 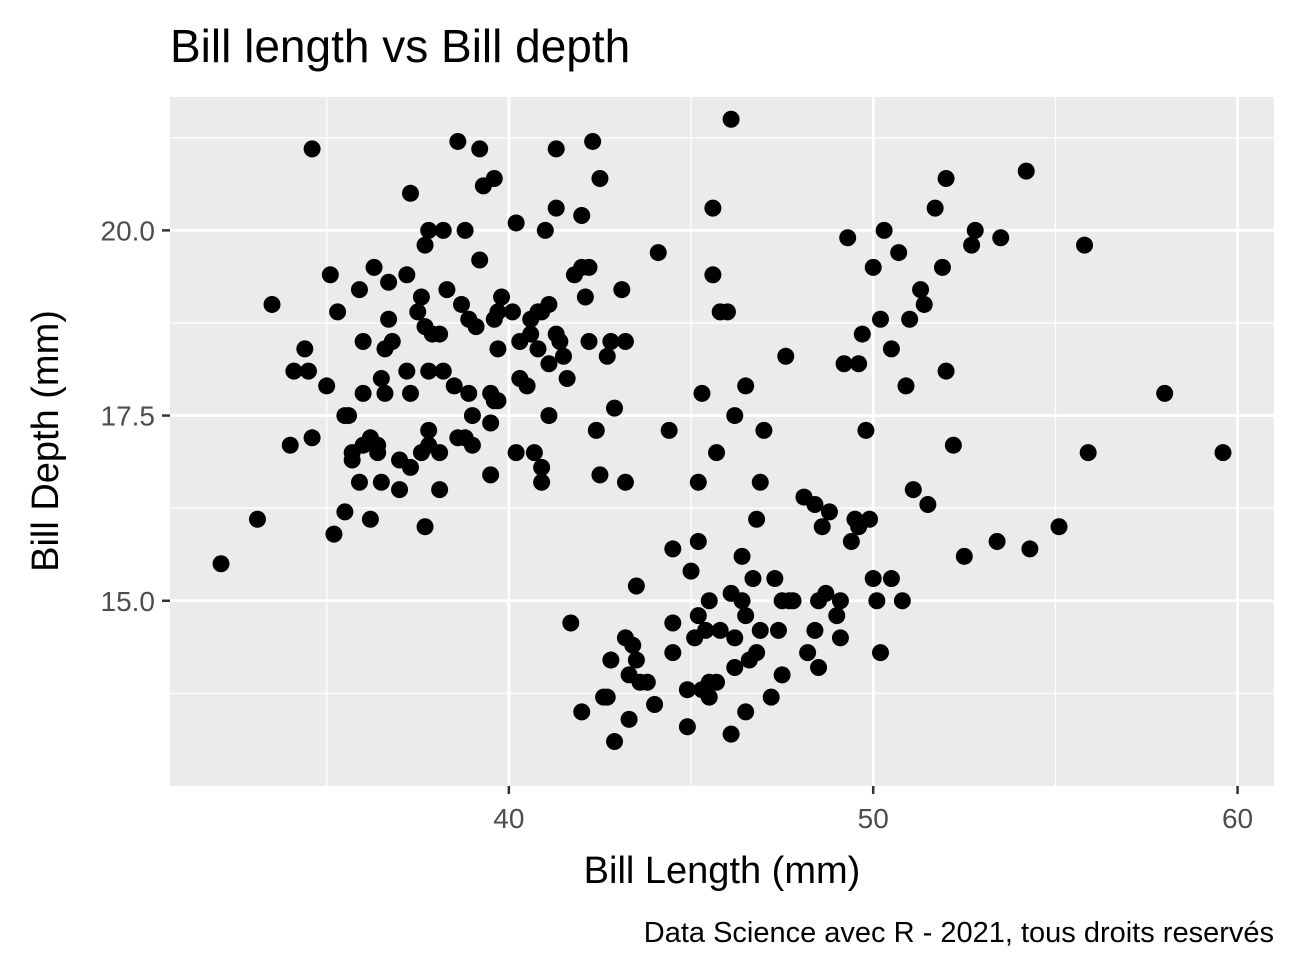 What do you see at coordinates (128, 416) in the screenshot?
I see `y-tick-label: 17.5` at bounding box center [128, 416].